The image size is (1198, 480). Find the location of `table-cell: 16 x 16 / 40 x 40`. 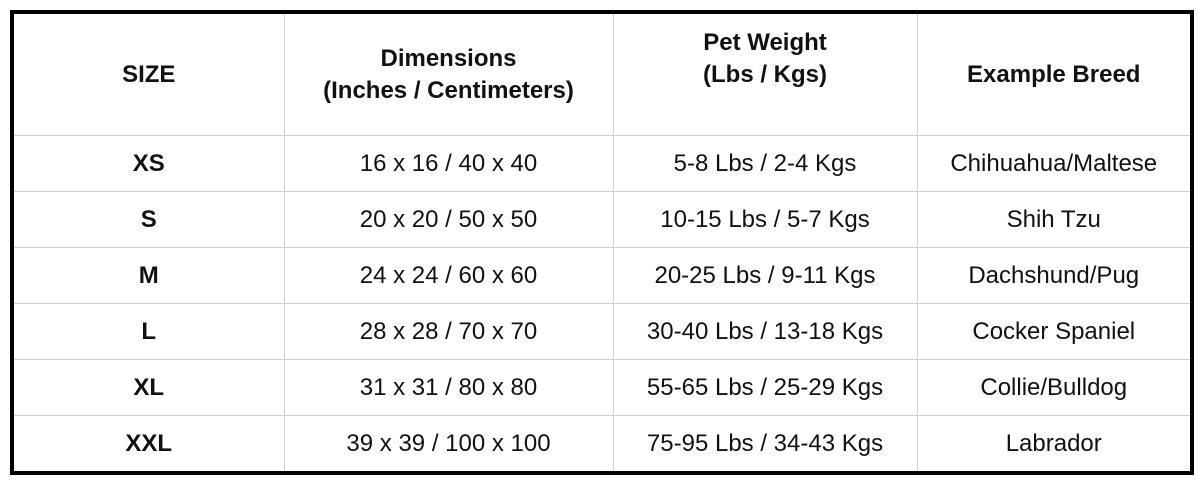

table-cell: 16 x 16 / 40 x 40 is located at coordinates (448, 163).